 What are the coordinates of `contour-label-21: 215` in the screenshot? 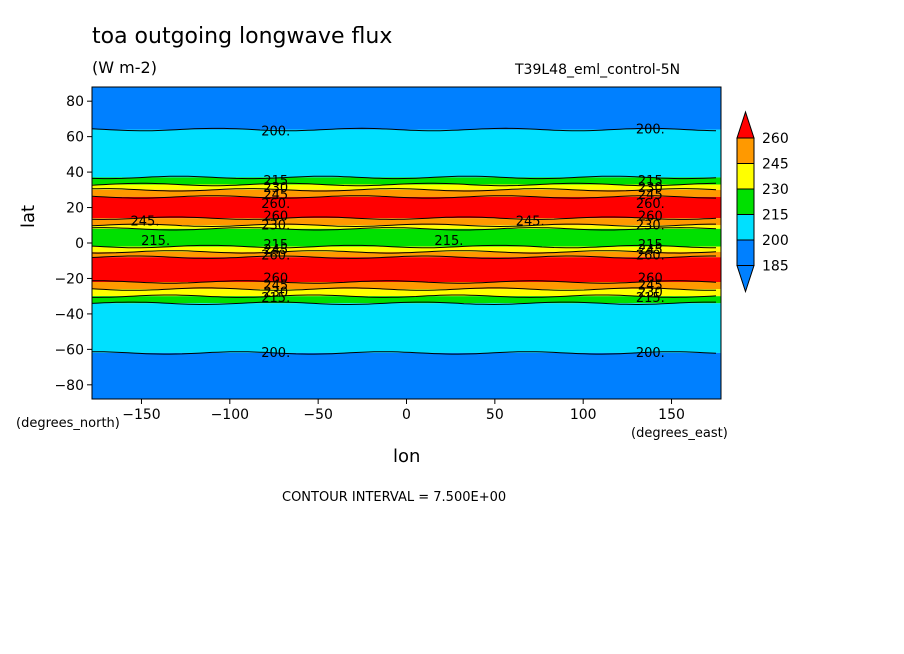 It's located at (650, 245).